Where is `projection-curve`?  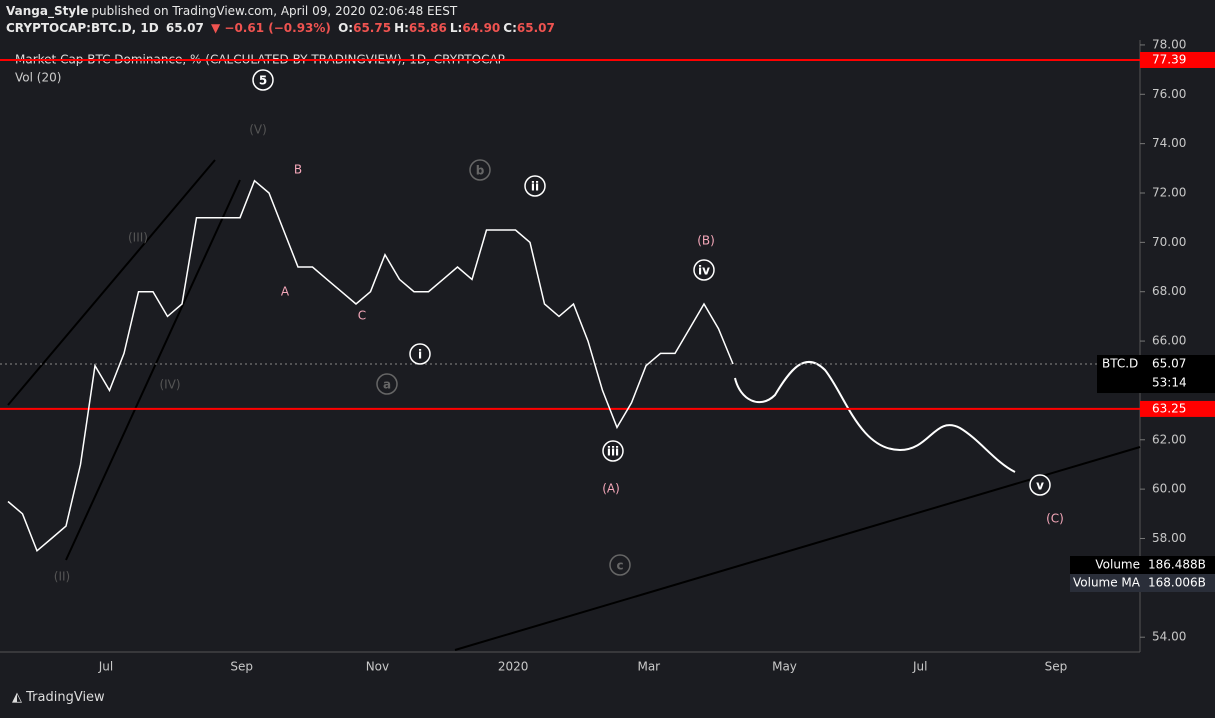
projection-curve is located at coordinates (875, 416).